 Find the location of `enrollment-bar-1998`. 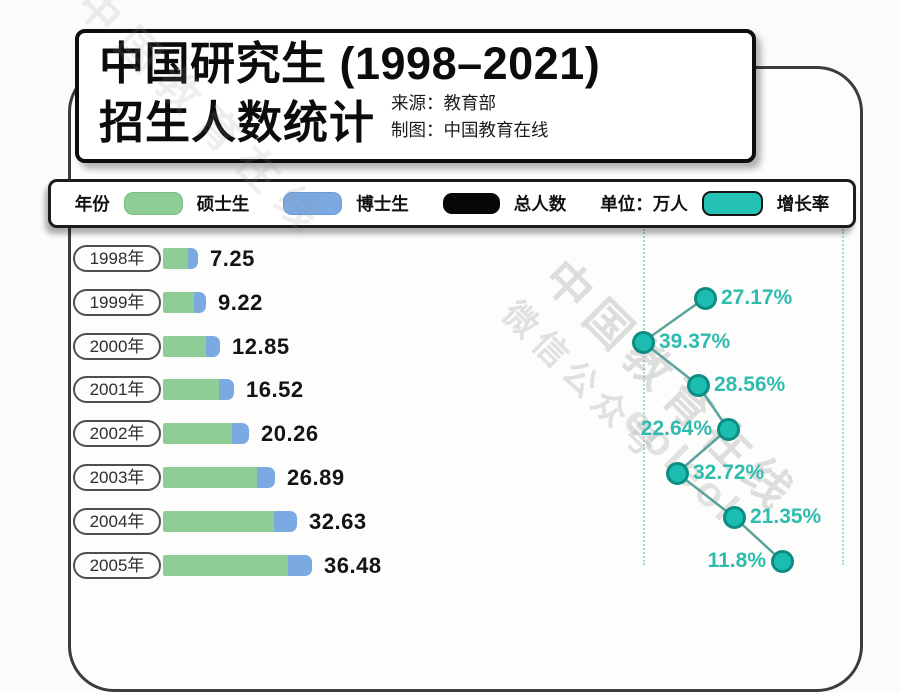

enrollment-bar-1998 is located at coordinates (181, 258).